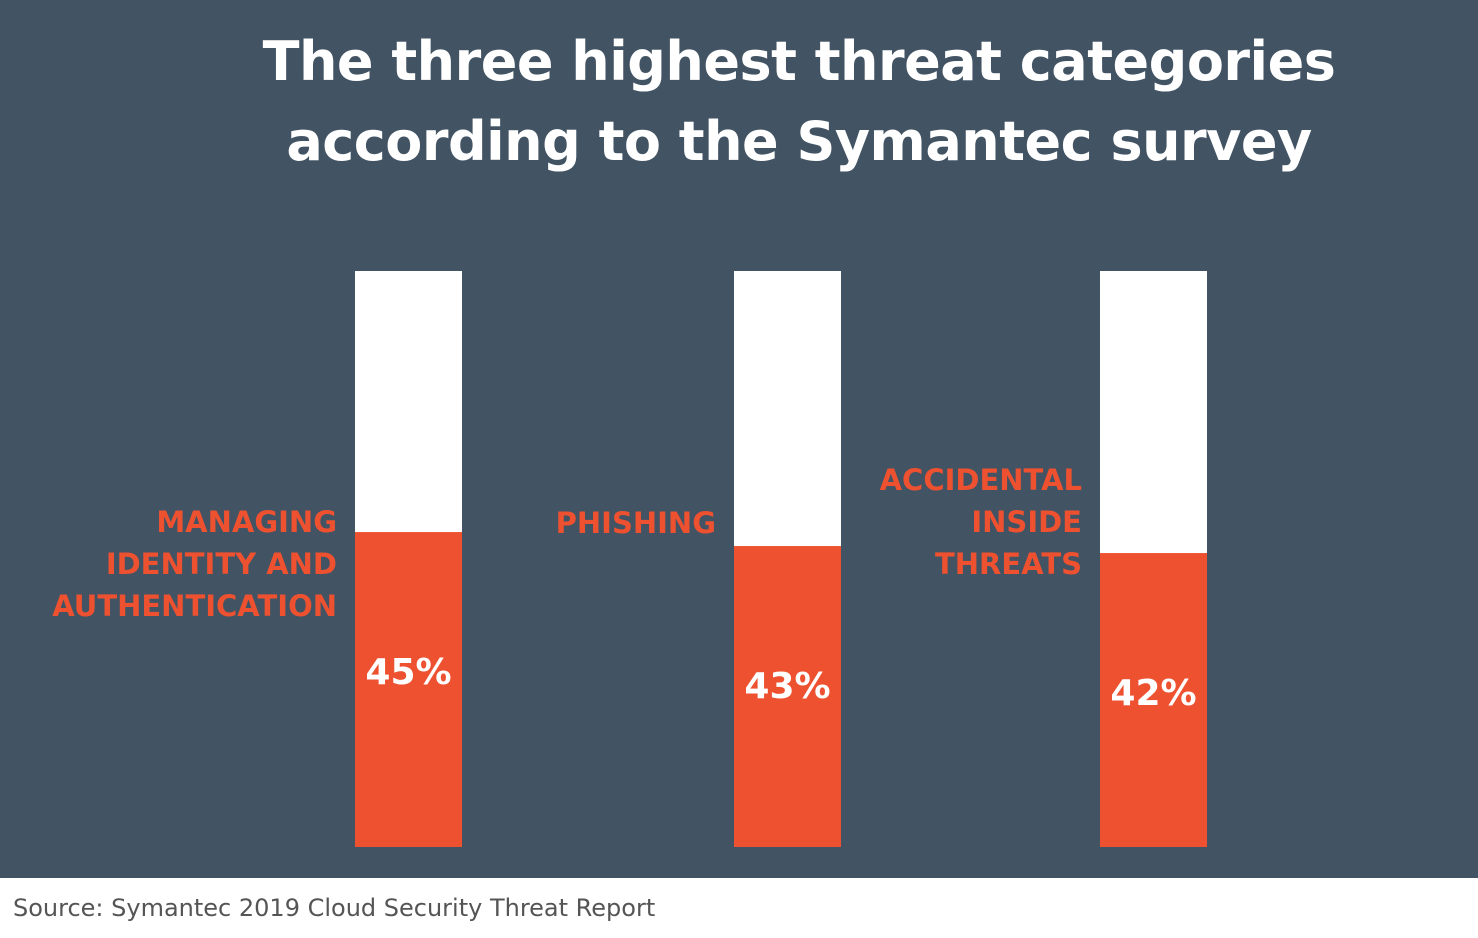 The width and height of the screenshot is (1478, 938). What do you see at coordinates (408, 672) in the screenshot?
I see `data-label: 45%` at bounding box center [408, 672].